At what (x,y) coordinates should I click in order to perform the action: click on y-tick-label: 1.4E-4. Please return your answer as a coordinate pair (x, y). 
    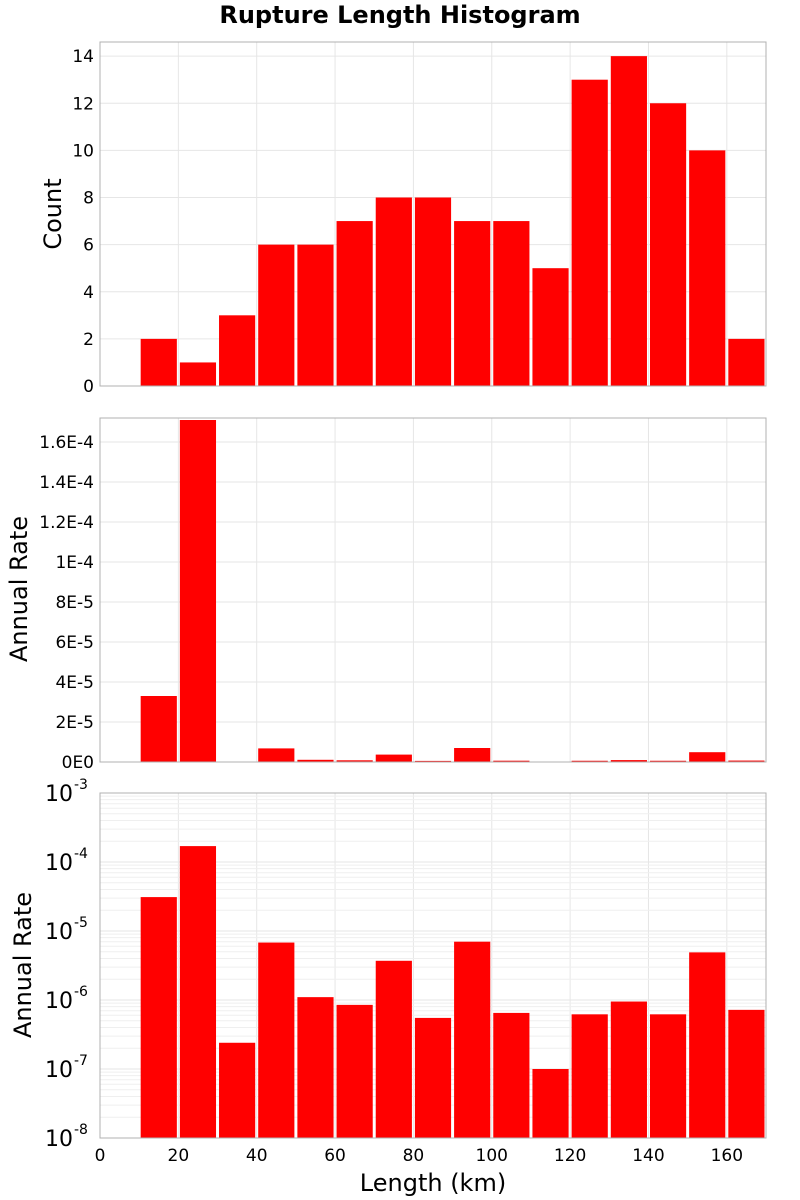
    Looking at the image, I should click on (66, 483).